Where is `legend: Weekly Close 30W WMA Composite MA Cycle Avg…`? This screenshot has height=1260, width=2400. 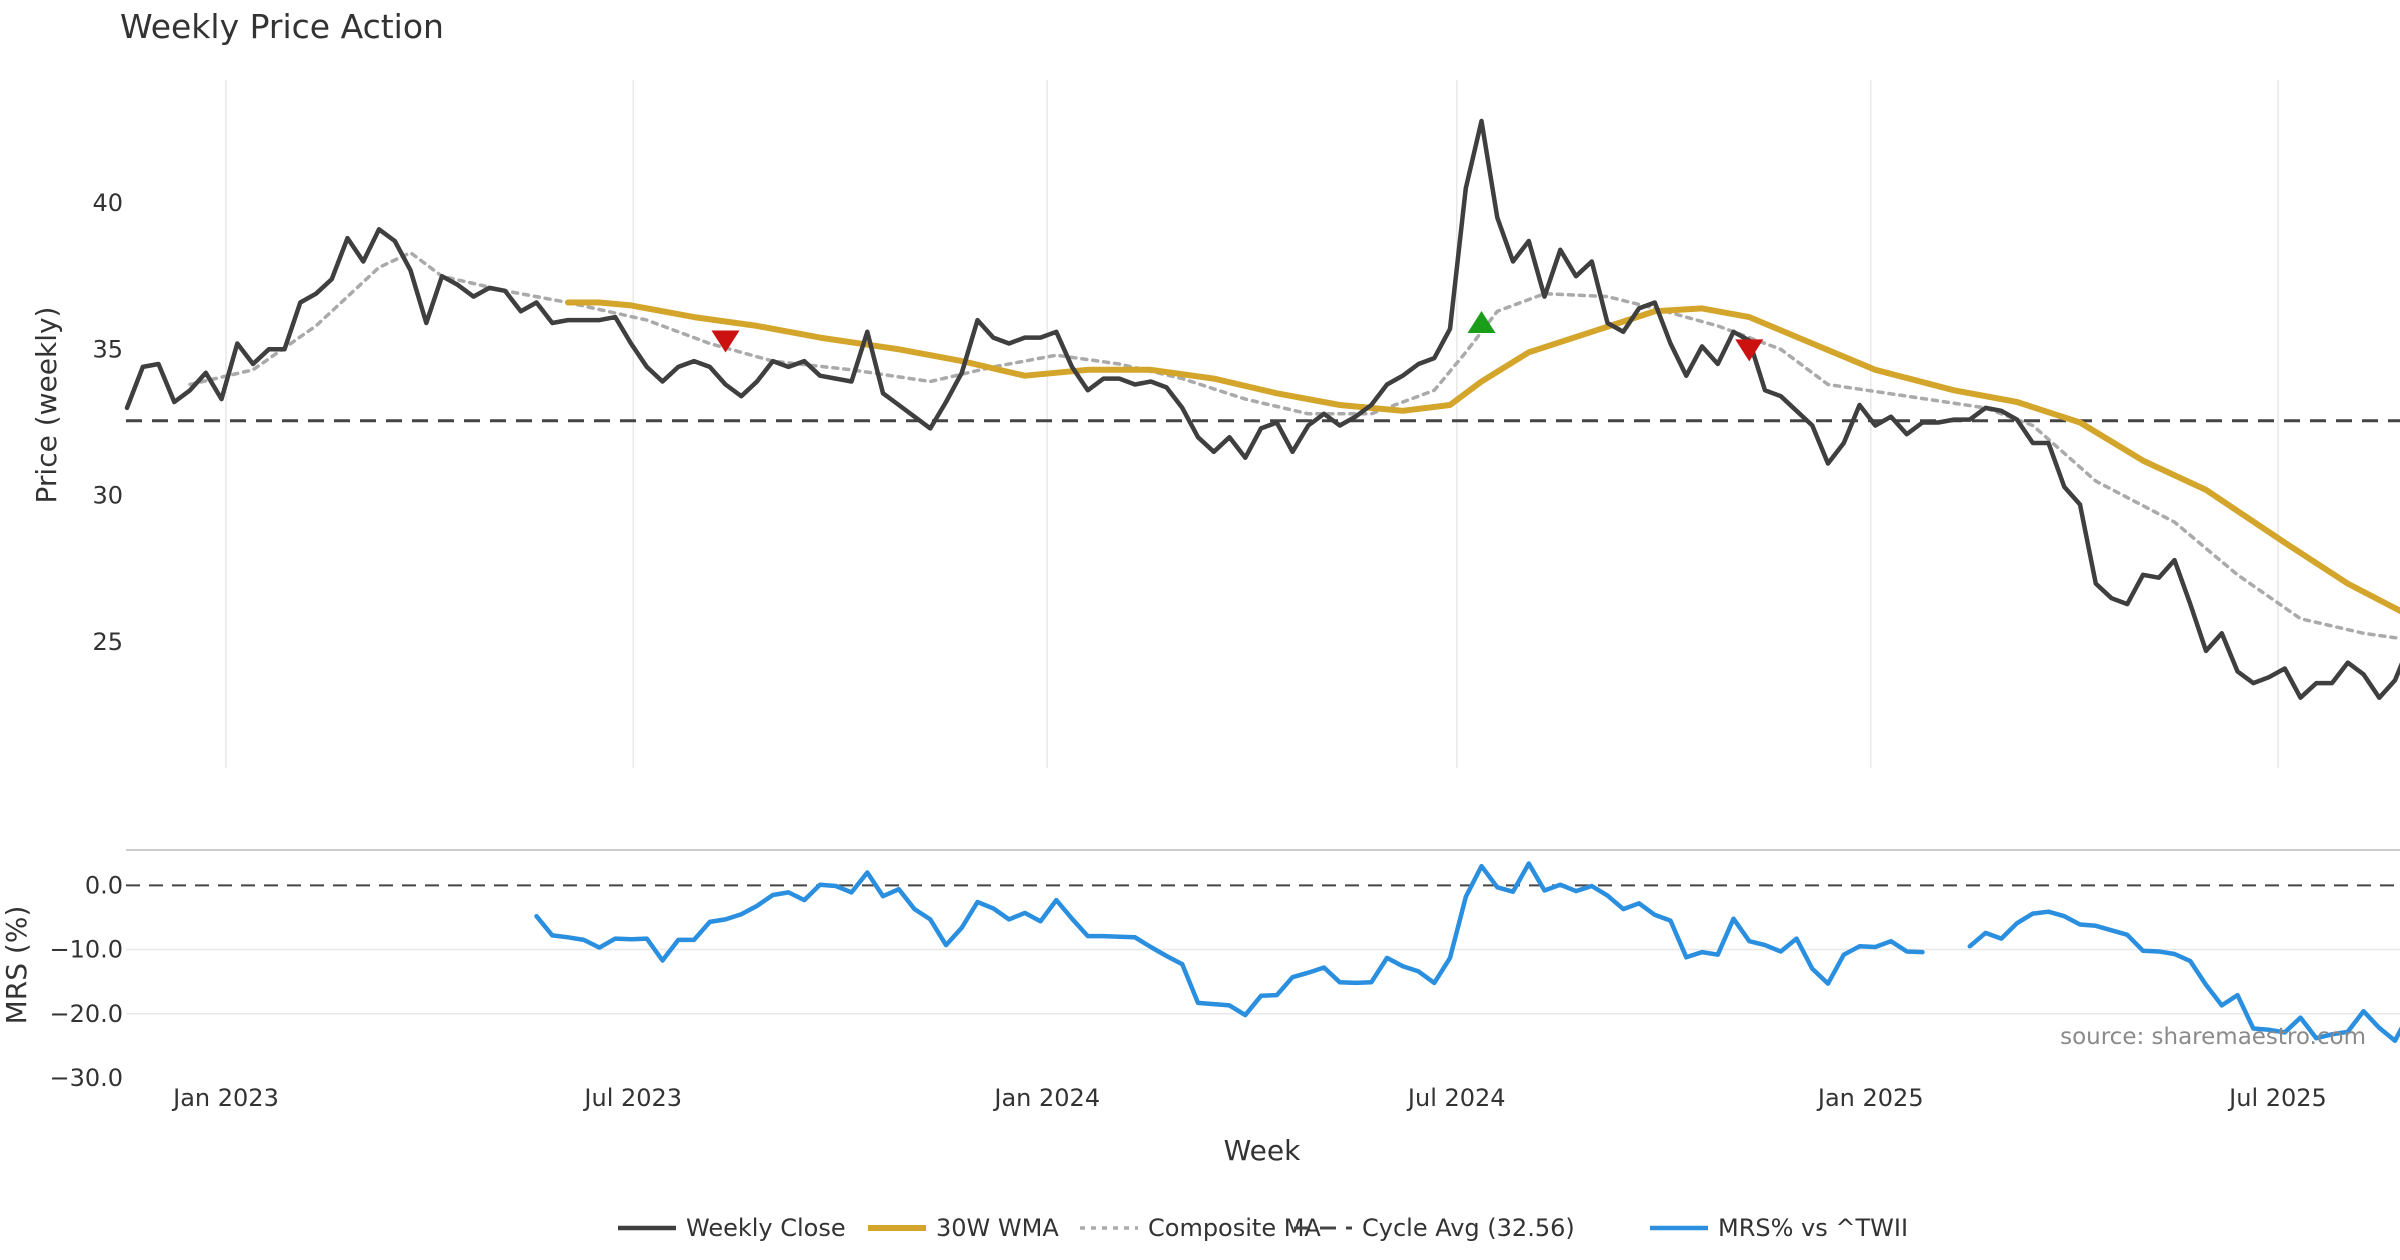 legend: Weekly Close 30W WMA Composite MA Cycle Avg… is located at coordinates (1263, 1228).